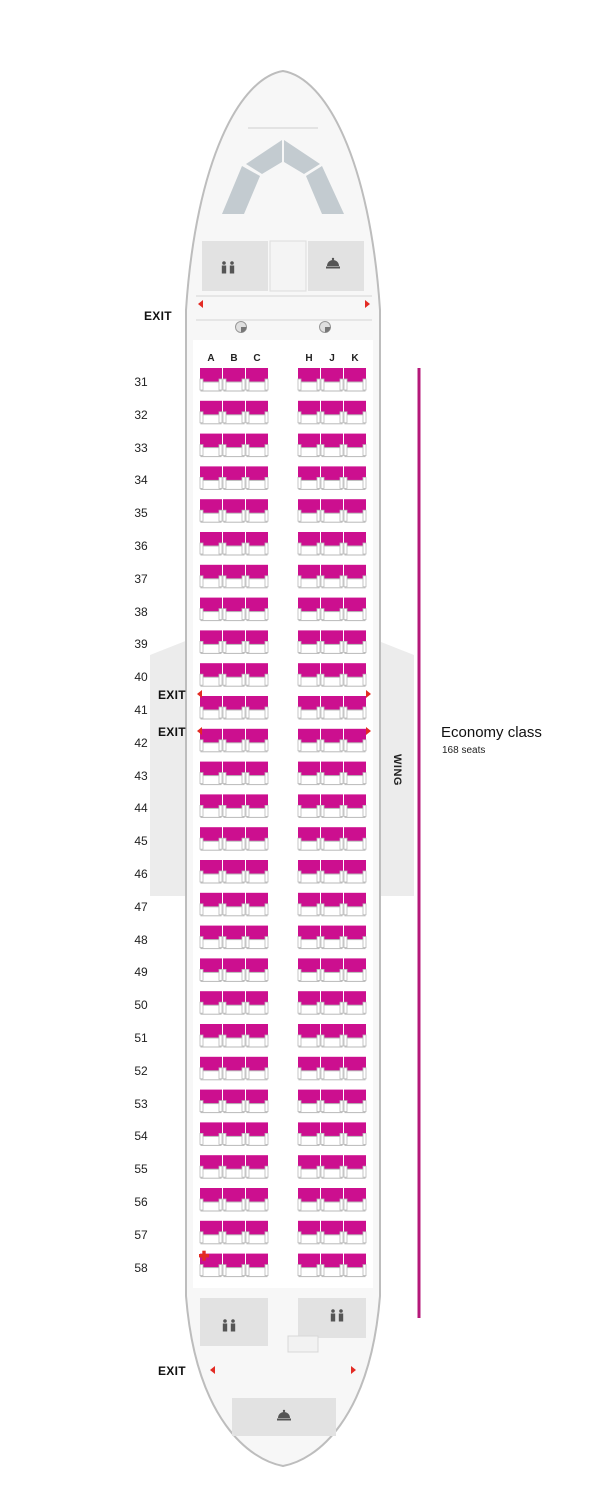  I want to click on seat-36A, so click(211, 544).